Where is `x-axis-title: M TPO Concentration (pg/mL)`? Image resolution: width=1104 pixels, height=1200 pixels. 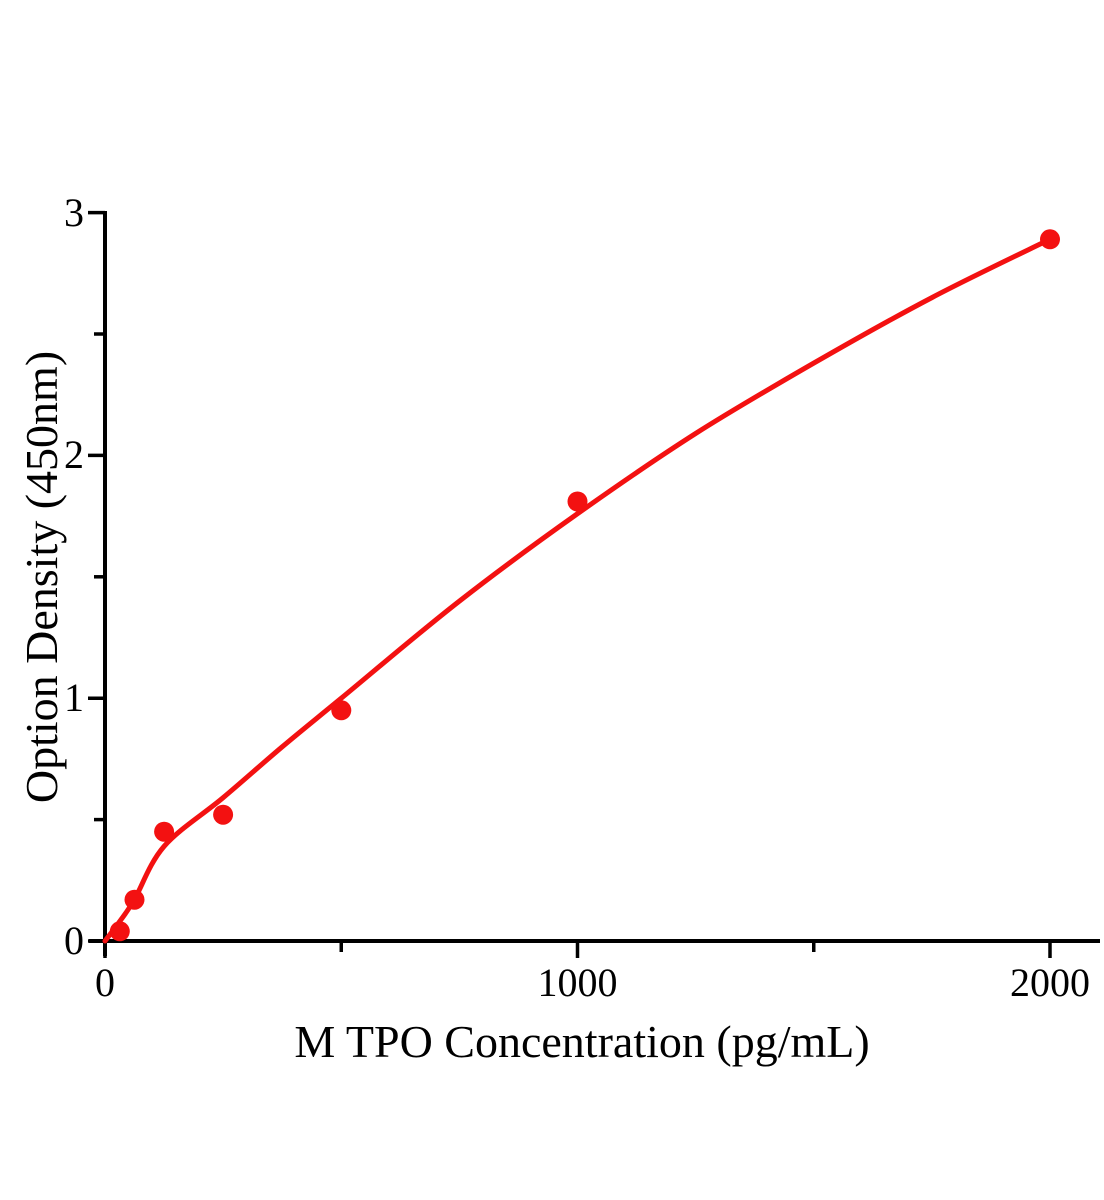
x-axis-title: M TPO Concentration (pg/mL) is located at coordinates (582, 1041).